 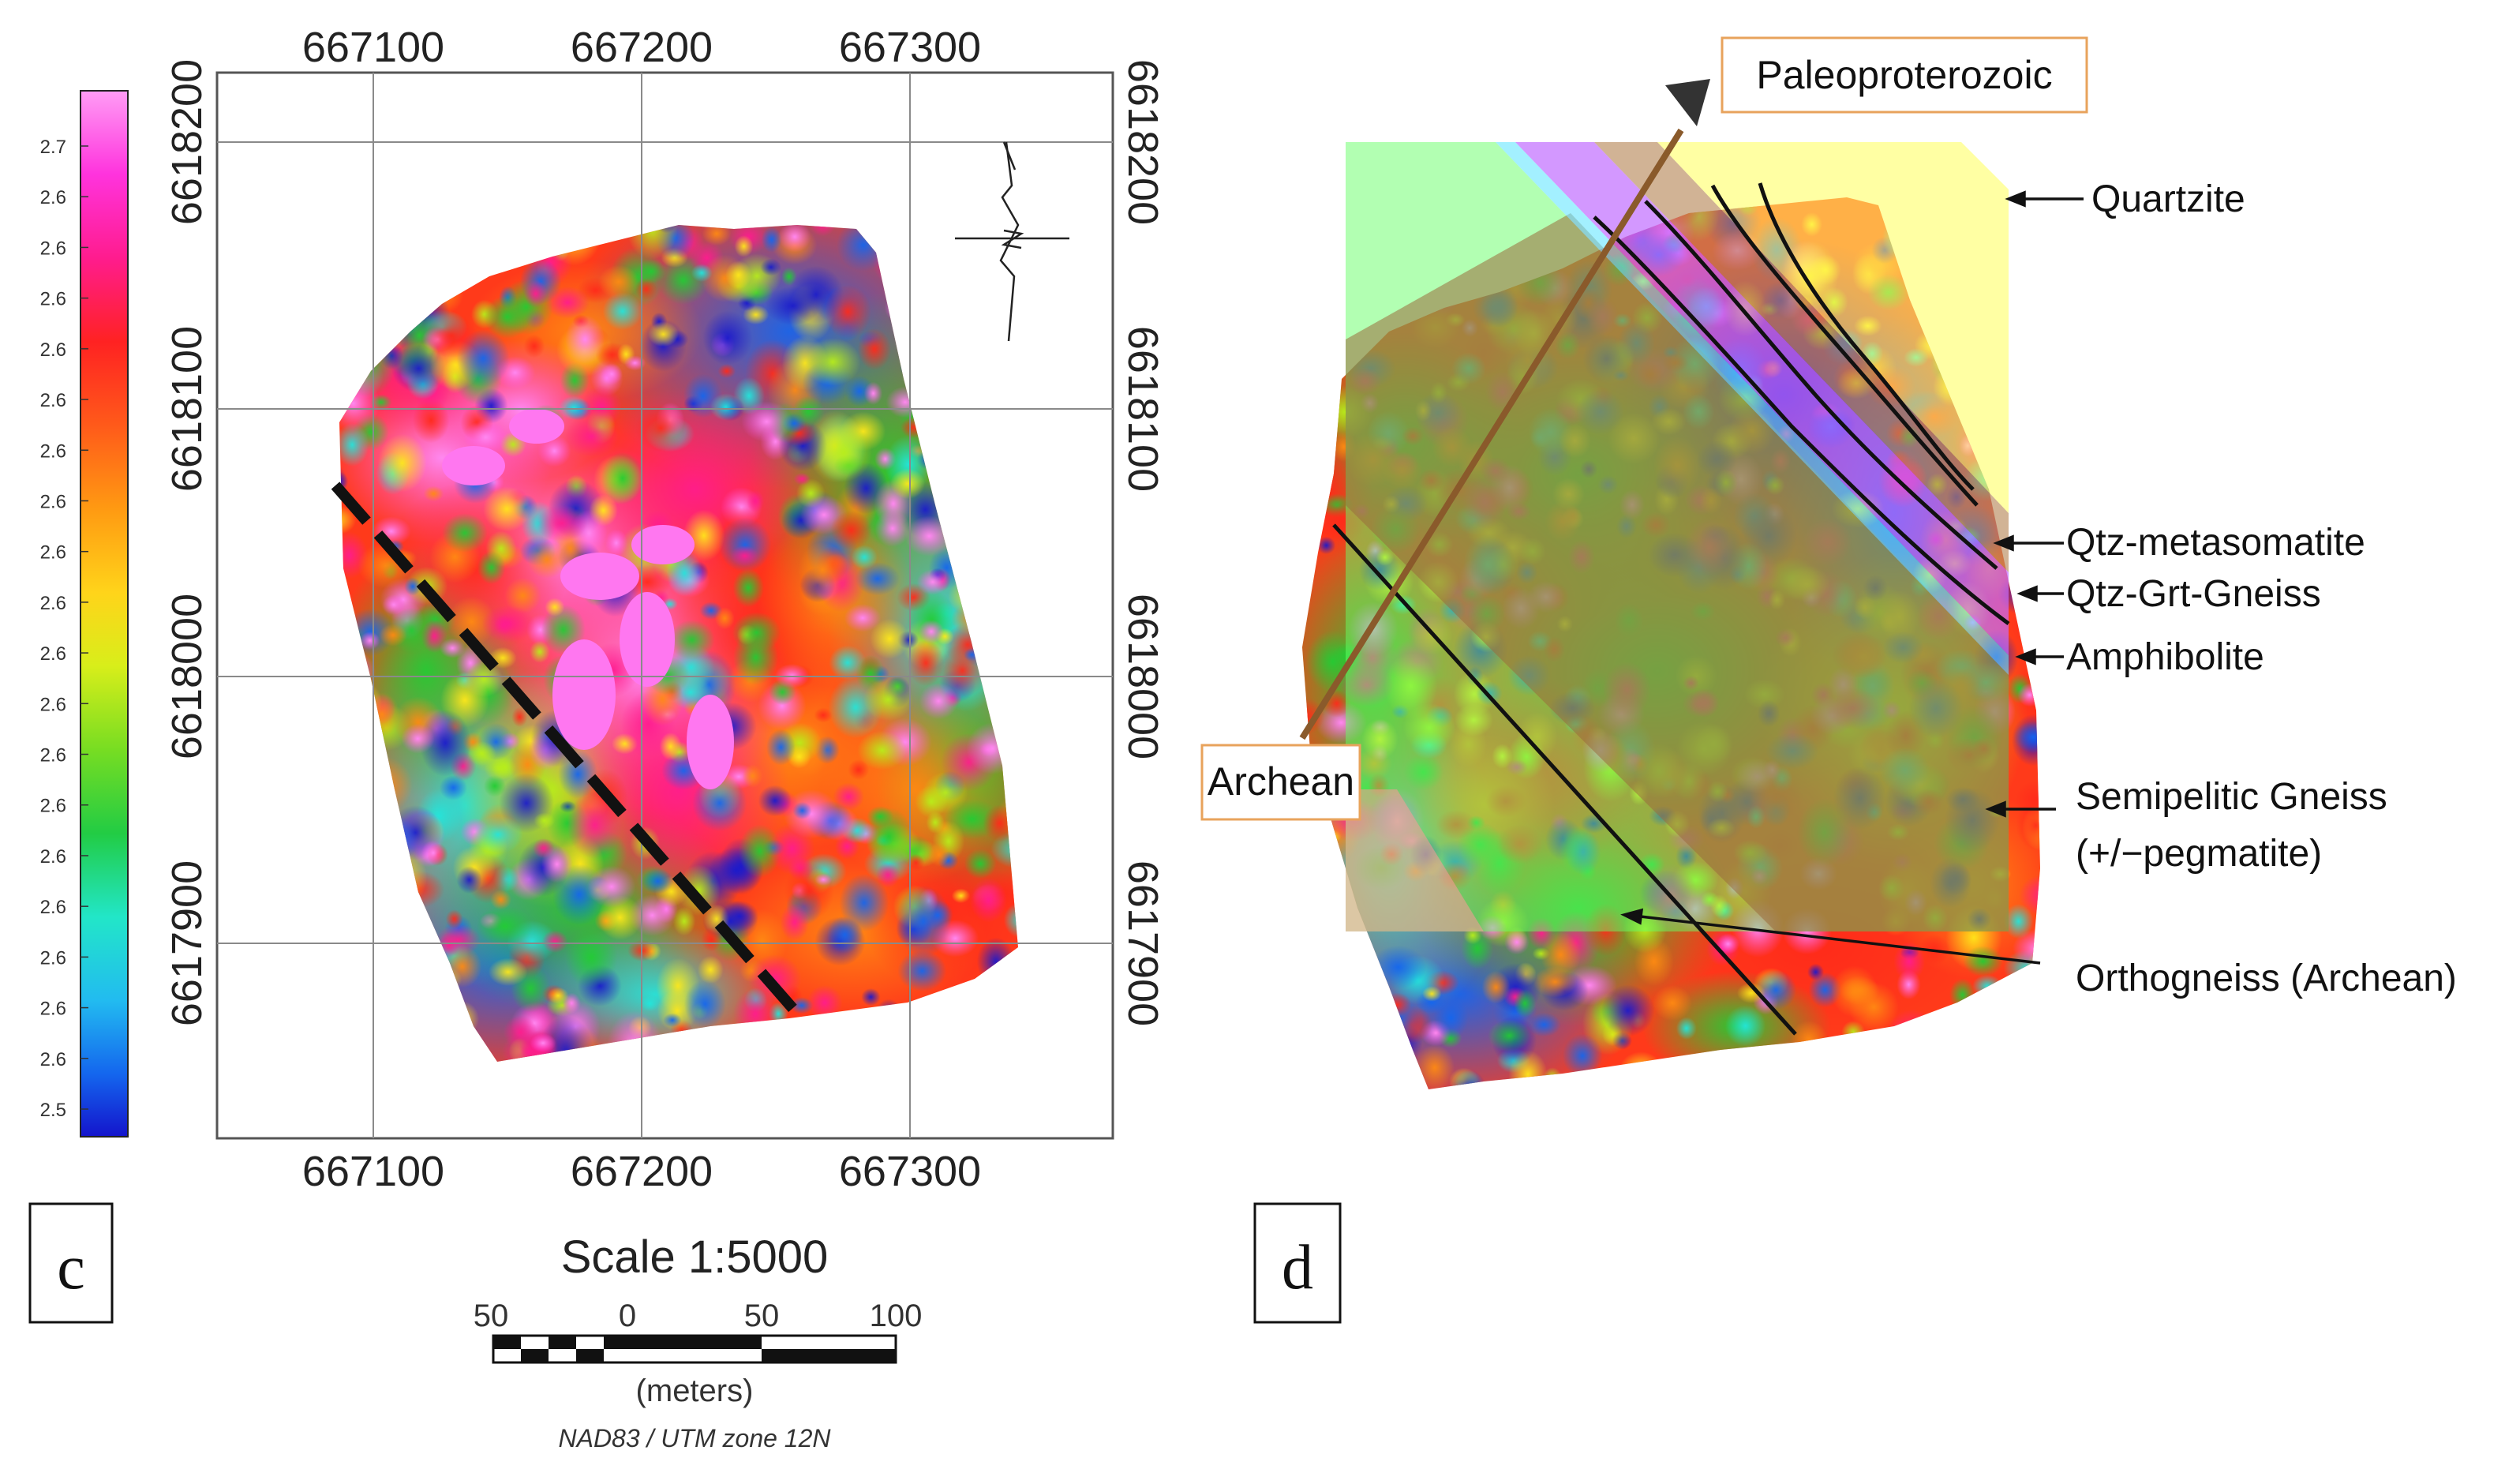 I want to click on overlay-metasomatite, so click(x=1762, y=398).